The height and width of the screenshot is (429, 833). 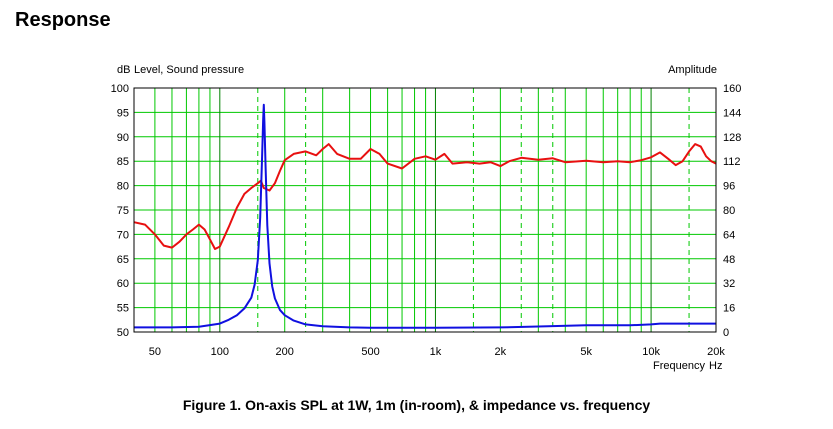 What do you see at coordinates (729, 284) in the screenshot?
I see `y-right-tick-label: 32` at bounding box center [729, 284].